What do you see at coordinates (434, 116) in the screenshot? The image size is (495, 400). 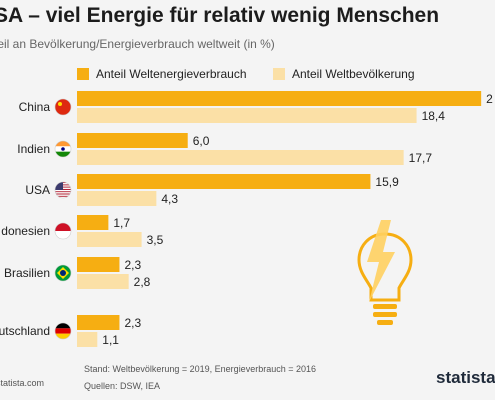 I see `data-label-population: 18,4` at bounding box center [434, 116].